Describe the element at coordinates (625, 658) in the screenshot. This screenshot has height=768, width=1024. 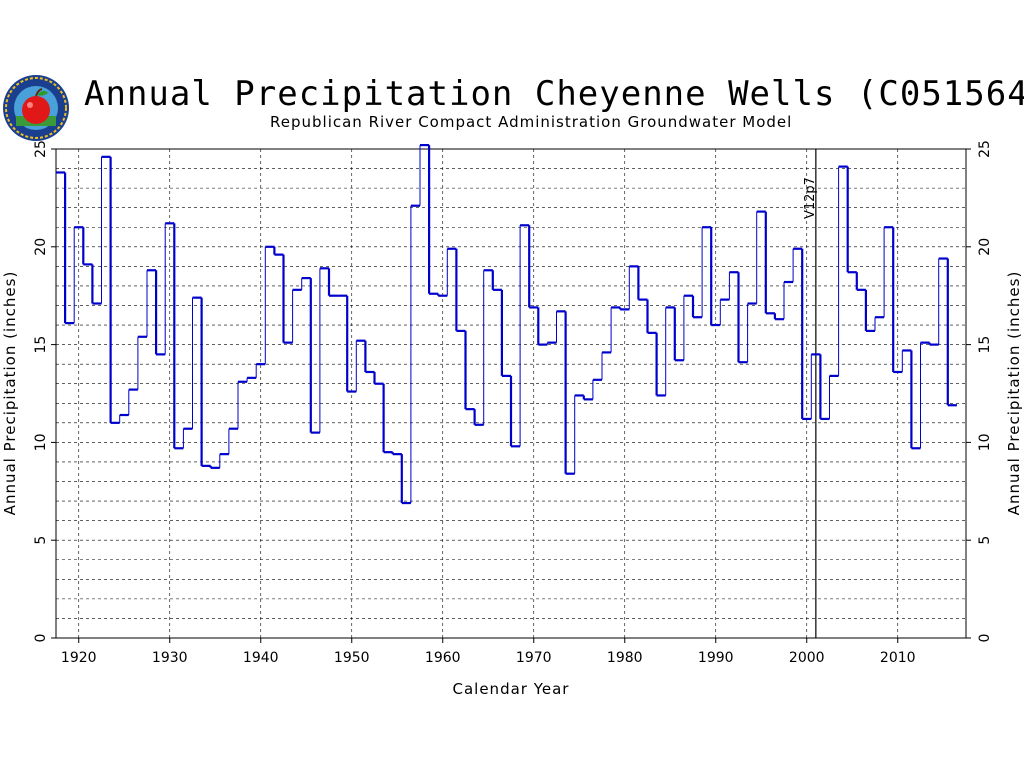
I see `x-tick-label: 1980` at that location.